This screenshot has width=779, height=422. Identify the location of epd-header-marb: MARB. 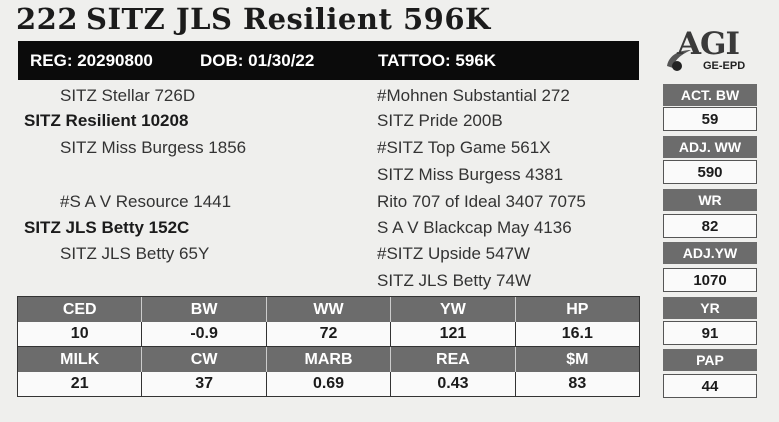
(329, 359).